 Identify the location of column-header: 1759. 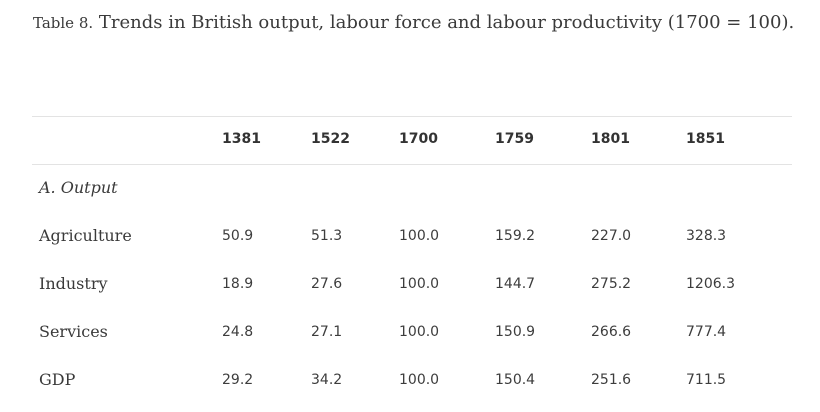
(514, 139).